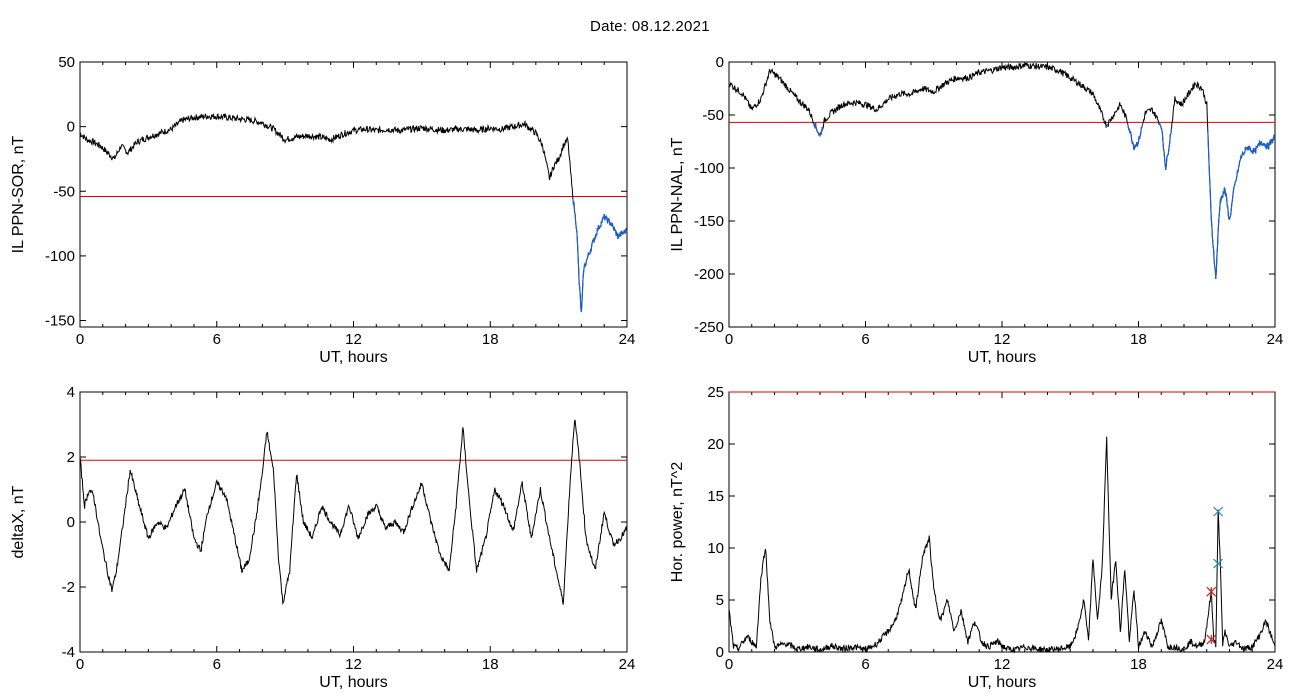 This screenshot has height=700, width=1300. Describe the element at coordinates (677, 194) in the screenshot. I see `y-axis-label: IL PPN-NAL, nT` at that location.